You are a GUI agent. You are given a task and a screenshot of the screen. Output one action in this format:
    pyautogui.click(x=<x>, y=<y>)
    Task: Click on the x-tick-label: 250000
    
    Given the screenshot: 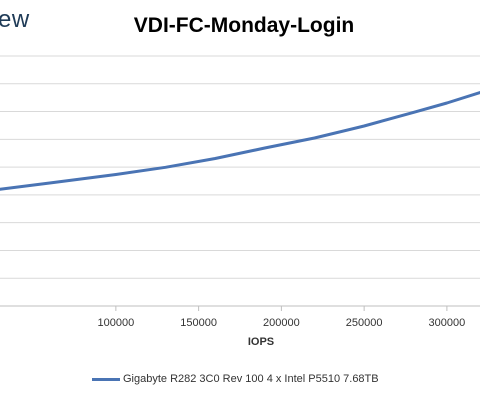 What is the action you would take?
    pyautogui.click(x=364, y=323)
    